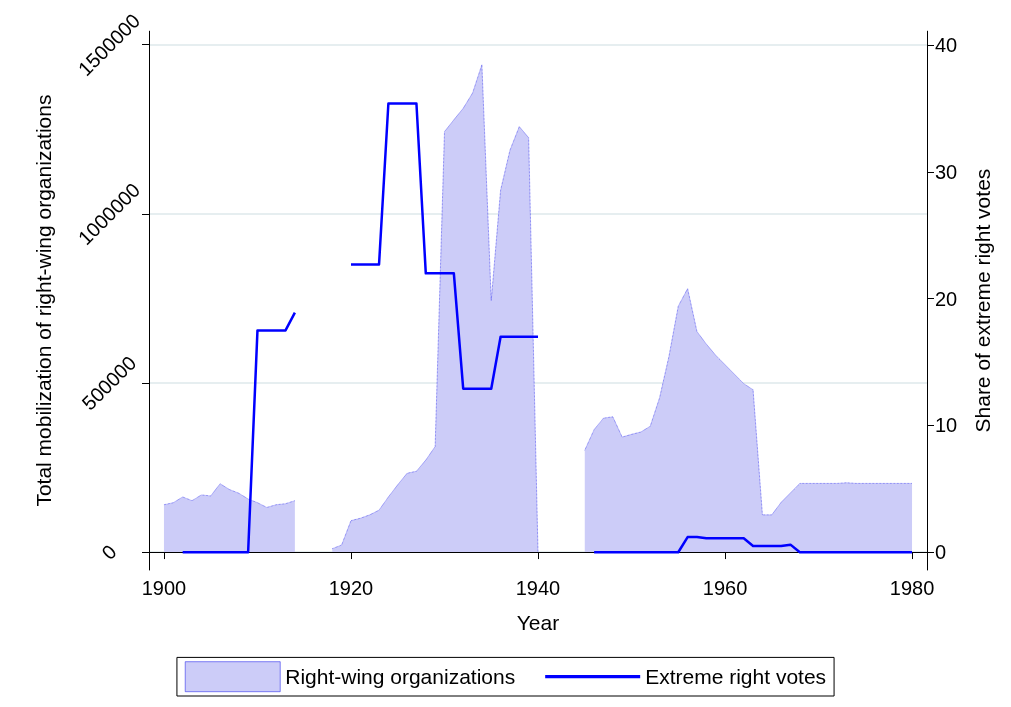 This screenshot has height=707, width=1011. What do you see at coordinates (400, 677) in the screenshot?
I see `legend-label: Right-wing organizations` at bounding box center [400, 677].